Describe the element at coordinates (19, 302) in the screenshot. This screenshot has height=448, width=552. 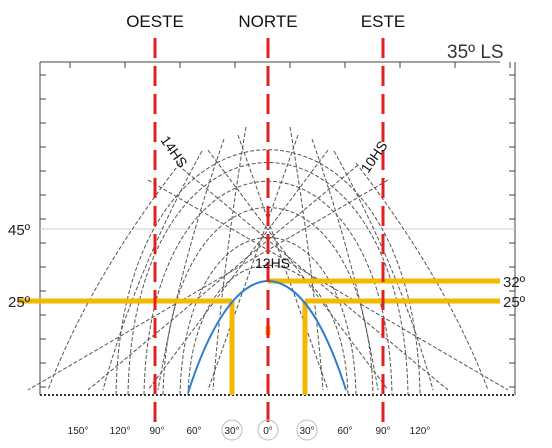
I see `altitude-25-left-label: 25º` at that location.